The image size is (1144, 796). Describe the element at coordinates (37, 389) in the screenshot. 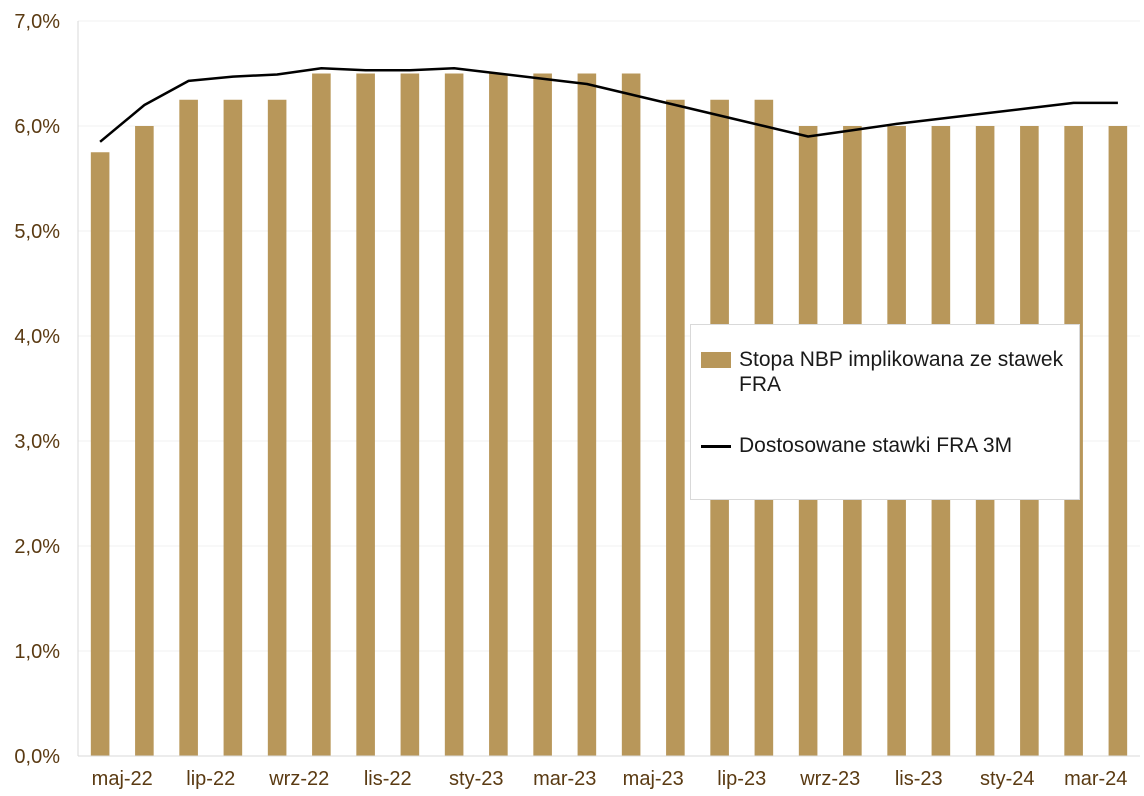

I see `y-axis-ticks: 0,0% 1,0% 2,0% 3,0% 4,0% 5,0% 6,0% 7,0%` at that location.